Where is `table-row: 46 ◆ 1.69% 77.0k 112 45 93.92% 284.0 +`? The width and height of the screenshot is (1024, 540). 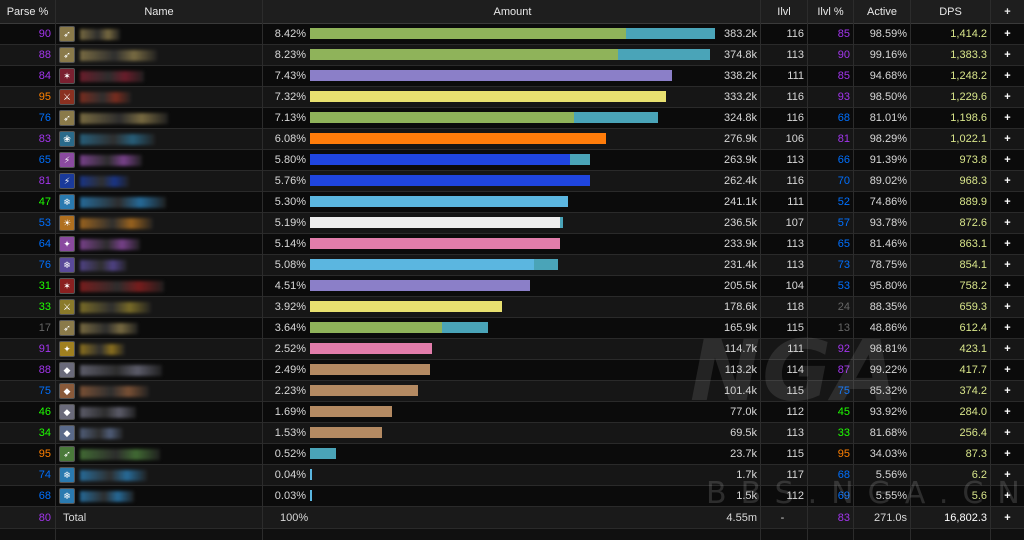 table-row: 46 ◆ 1.69% 77.0k 112 45 93.92% 284.0 + is located at coordinates (512, 412).